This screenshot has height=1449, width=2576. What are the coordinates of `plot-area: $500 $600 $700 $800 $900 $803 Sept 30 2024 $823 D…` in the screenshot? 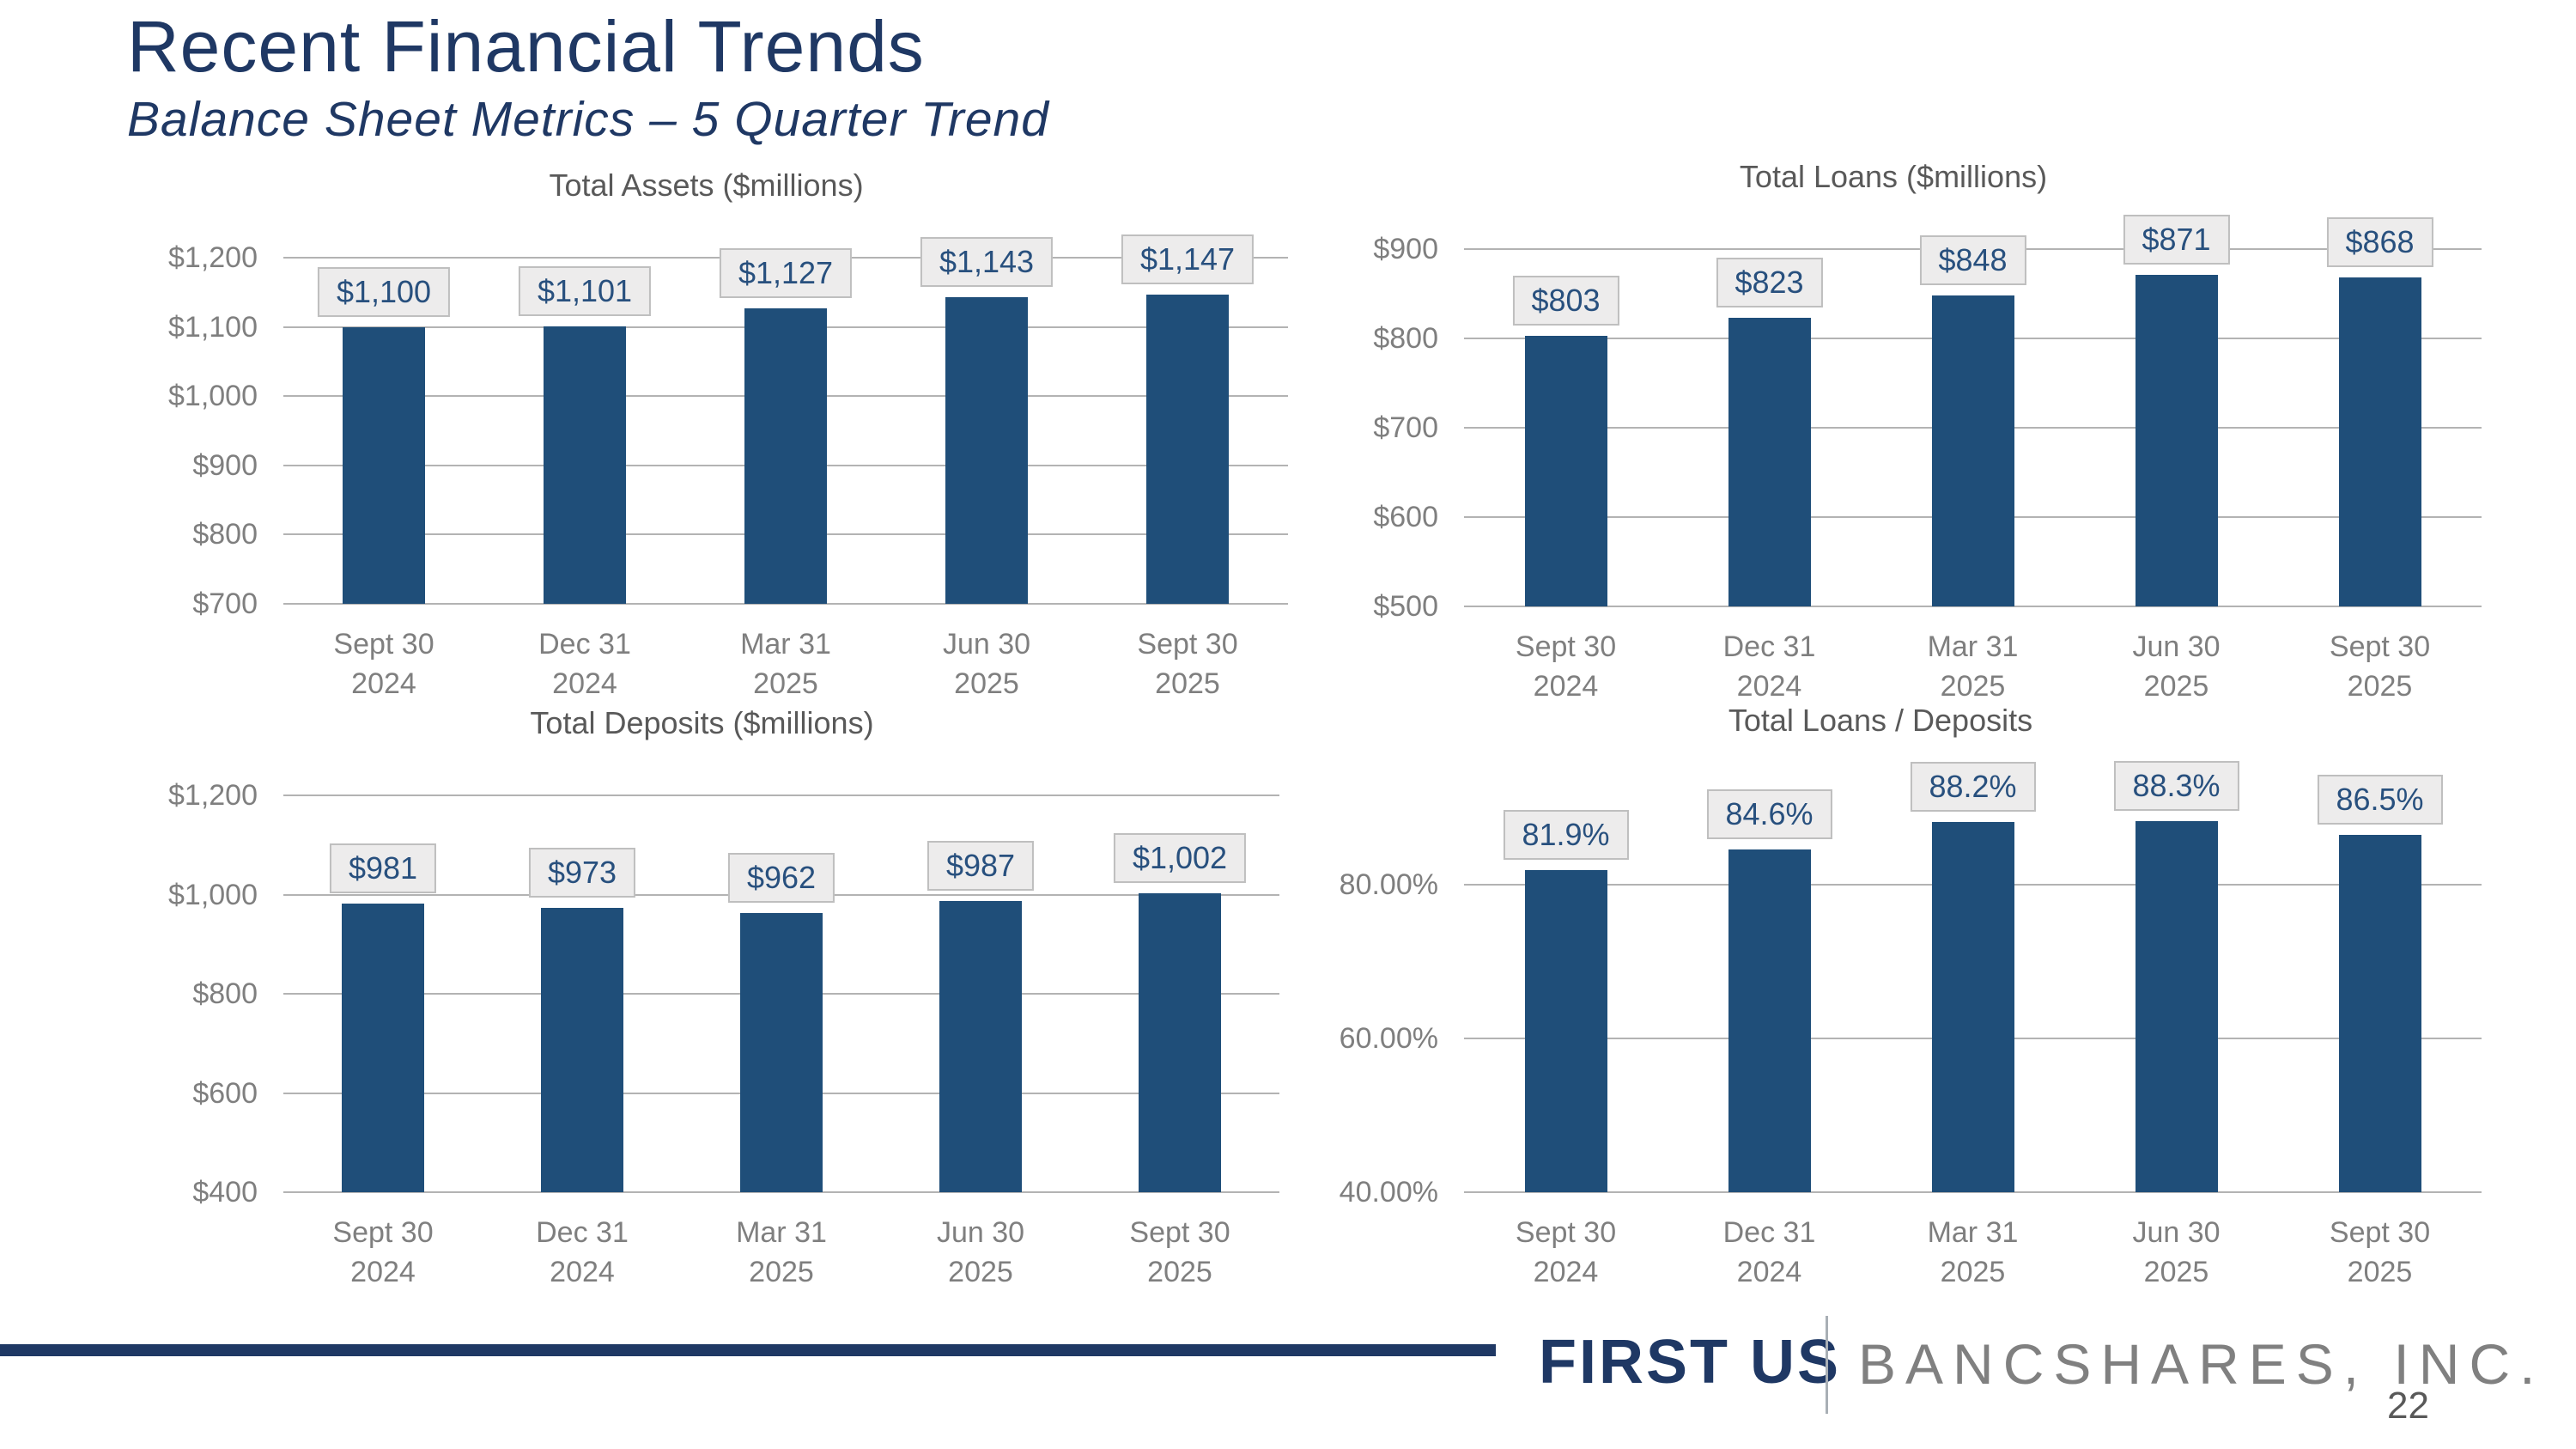 It's located at (1928, 459).